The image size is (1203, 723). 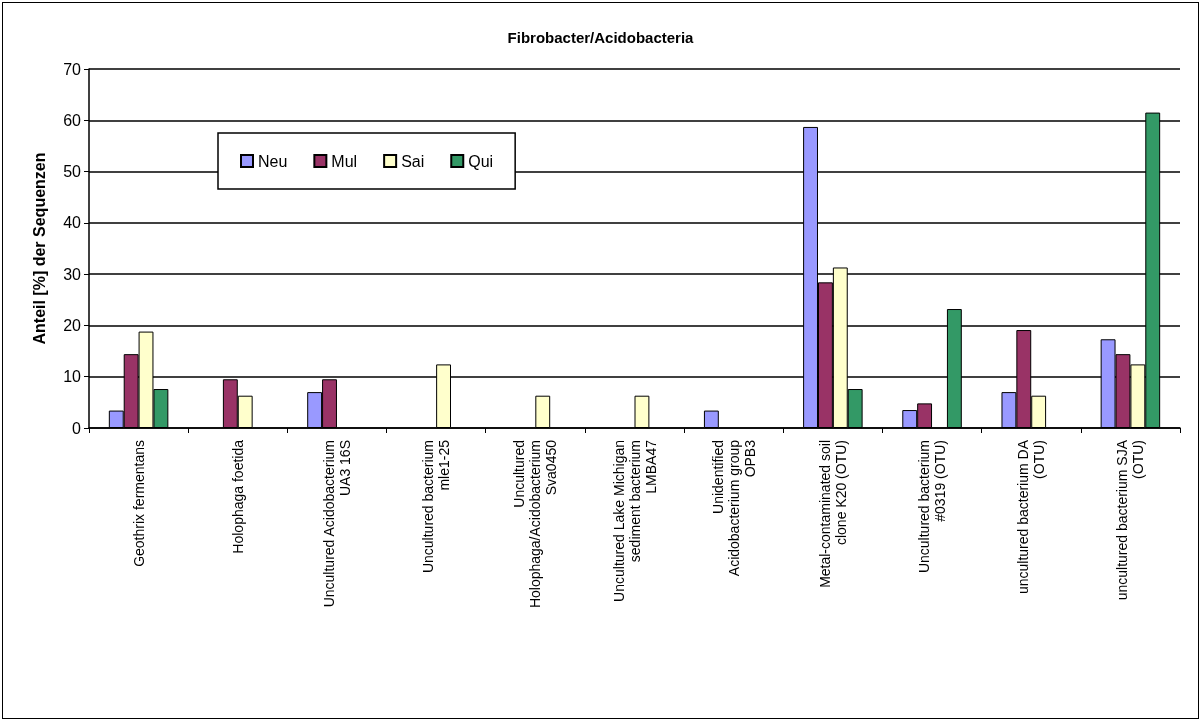 I want to click on x-tick-label: Holophaga foetida, so click(x=237, y=496).